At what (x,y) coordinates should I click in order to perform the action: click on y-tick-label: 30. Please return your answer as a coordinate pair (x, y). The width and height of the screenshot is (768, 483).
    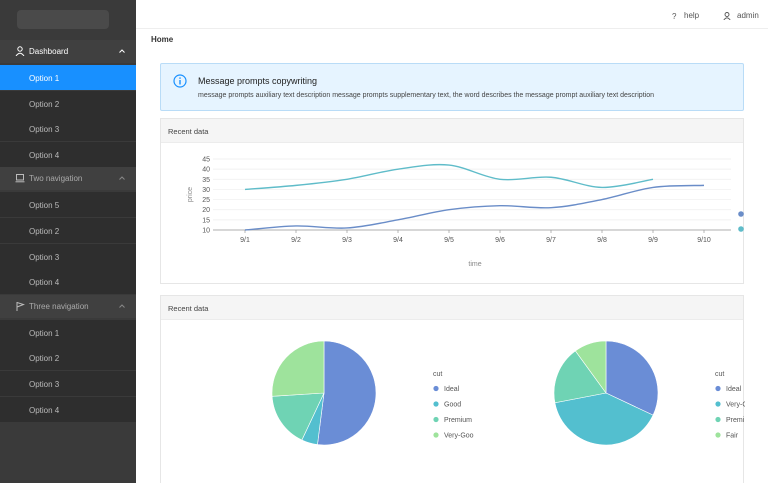
    Looking at the image, I should click on (206, 190).